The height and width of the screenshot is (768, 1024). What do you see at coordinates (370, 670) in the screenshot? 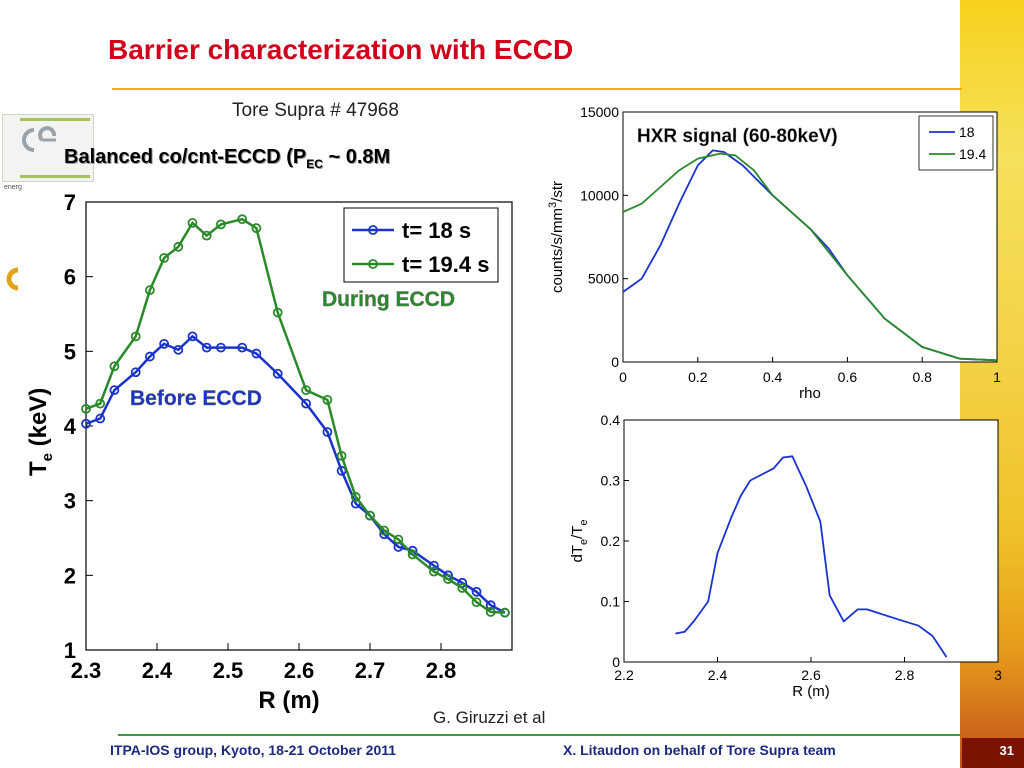
I see `x-tick-label: 2.7` at bounding box center [370, 670].